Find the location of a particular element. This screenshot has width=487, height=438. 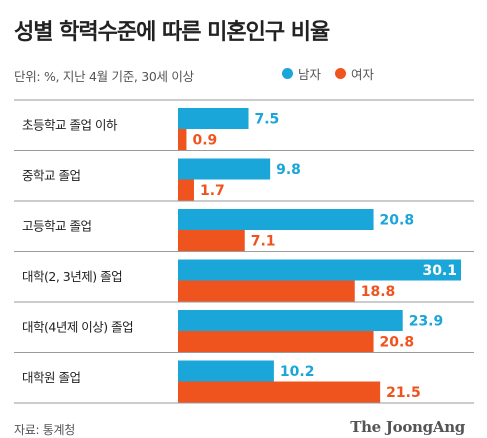

category-label: 고등학교 졸업 is located at coordinates (56, 225).